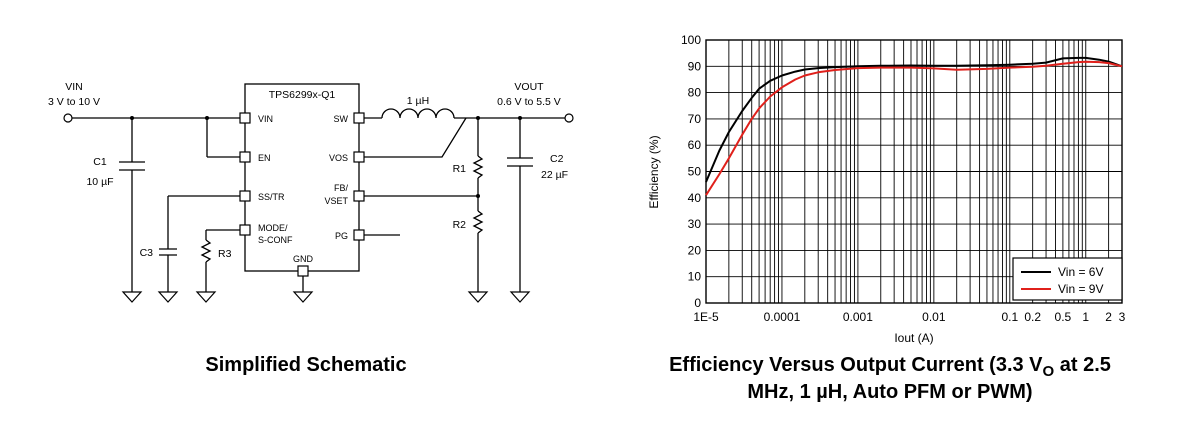 The height and width of the screenshot is (424, 1182). Describe the element at coordinates (478, 167) in the screenshot. I see `r1-resistor` at that location.